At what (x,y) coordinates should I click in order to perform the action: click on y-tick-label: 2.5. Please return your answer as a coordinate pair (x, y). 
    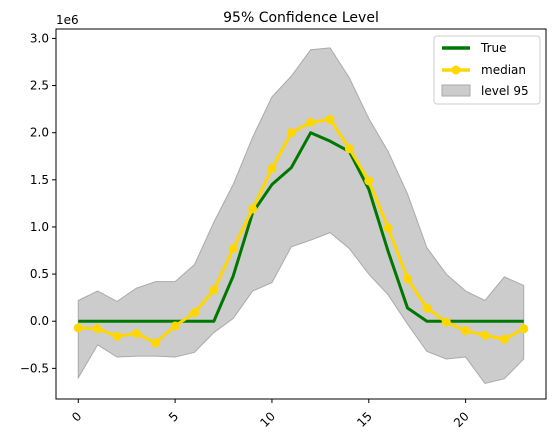
    Looking at the image, I should click on (39, 86).